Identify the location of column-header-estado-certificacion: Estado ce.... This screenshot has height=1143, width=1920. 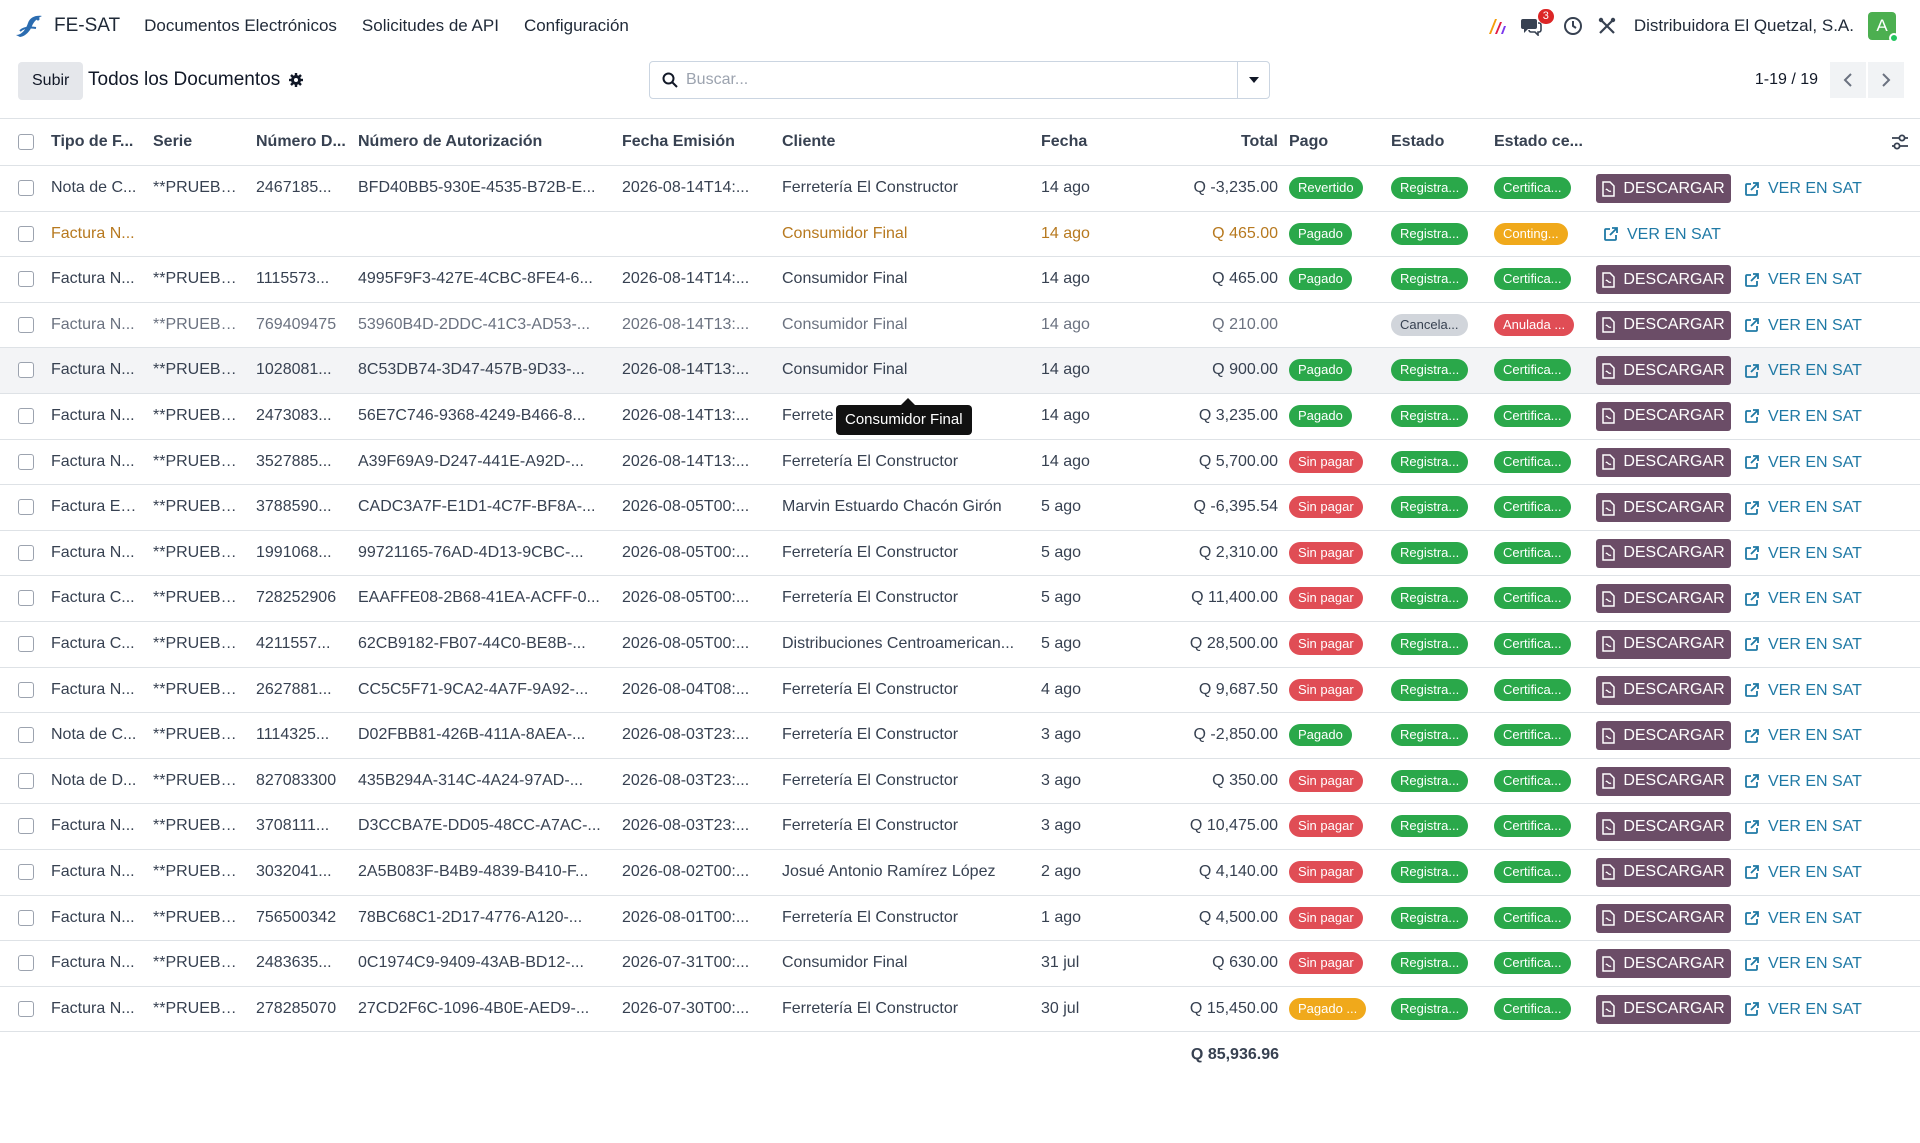
(1538, 141).